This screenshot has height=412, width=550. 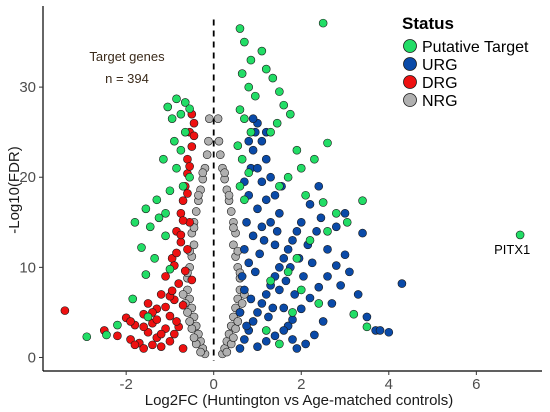 What do you see at coordinates (440, 65) in the screenshot?
I see `legend-label: URG` at bounding box center [440, 65].